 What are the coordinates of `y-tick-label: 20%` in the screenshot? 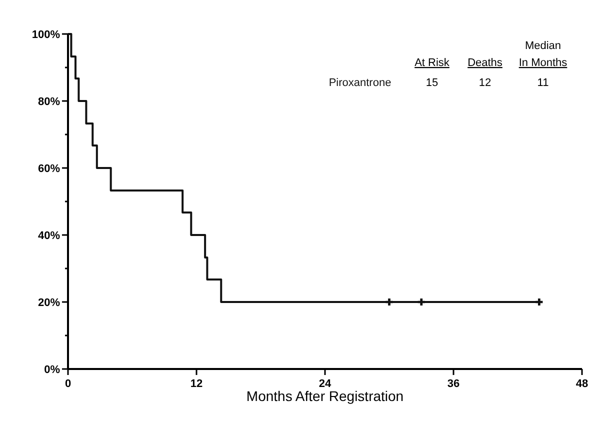 It's located at (49, 302).